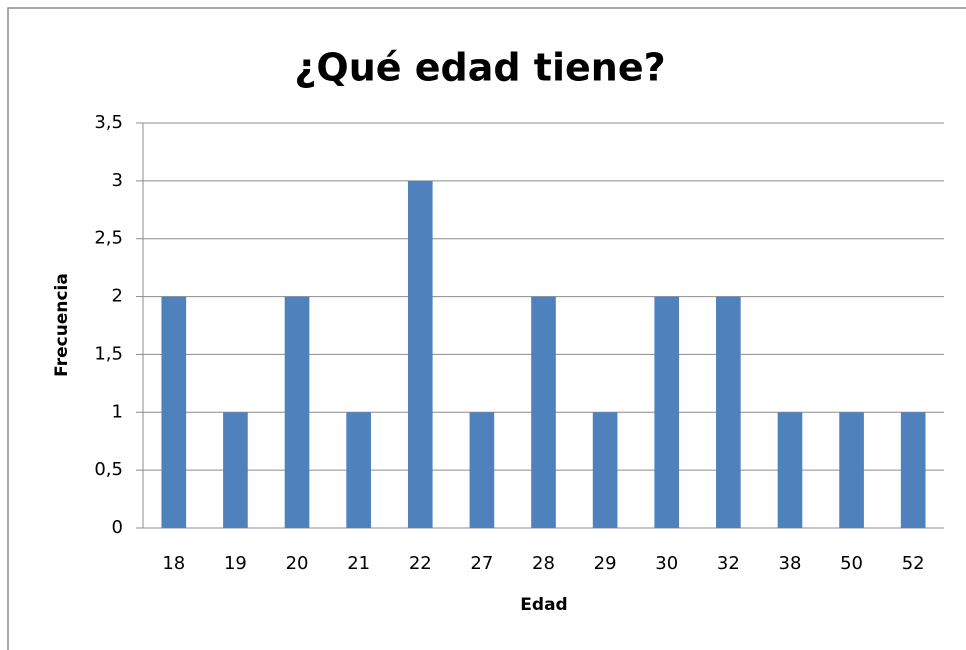  What do you see at coordinates (108, 469) in the screenshot?
I see `y-tick-label: 0,5` at bounding box center [108, 469].